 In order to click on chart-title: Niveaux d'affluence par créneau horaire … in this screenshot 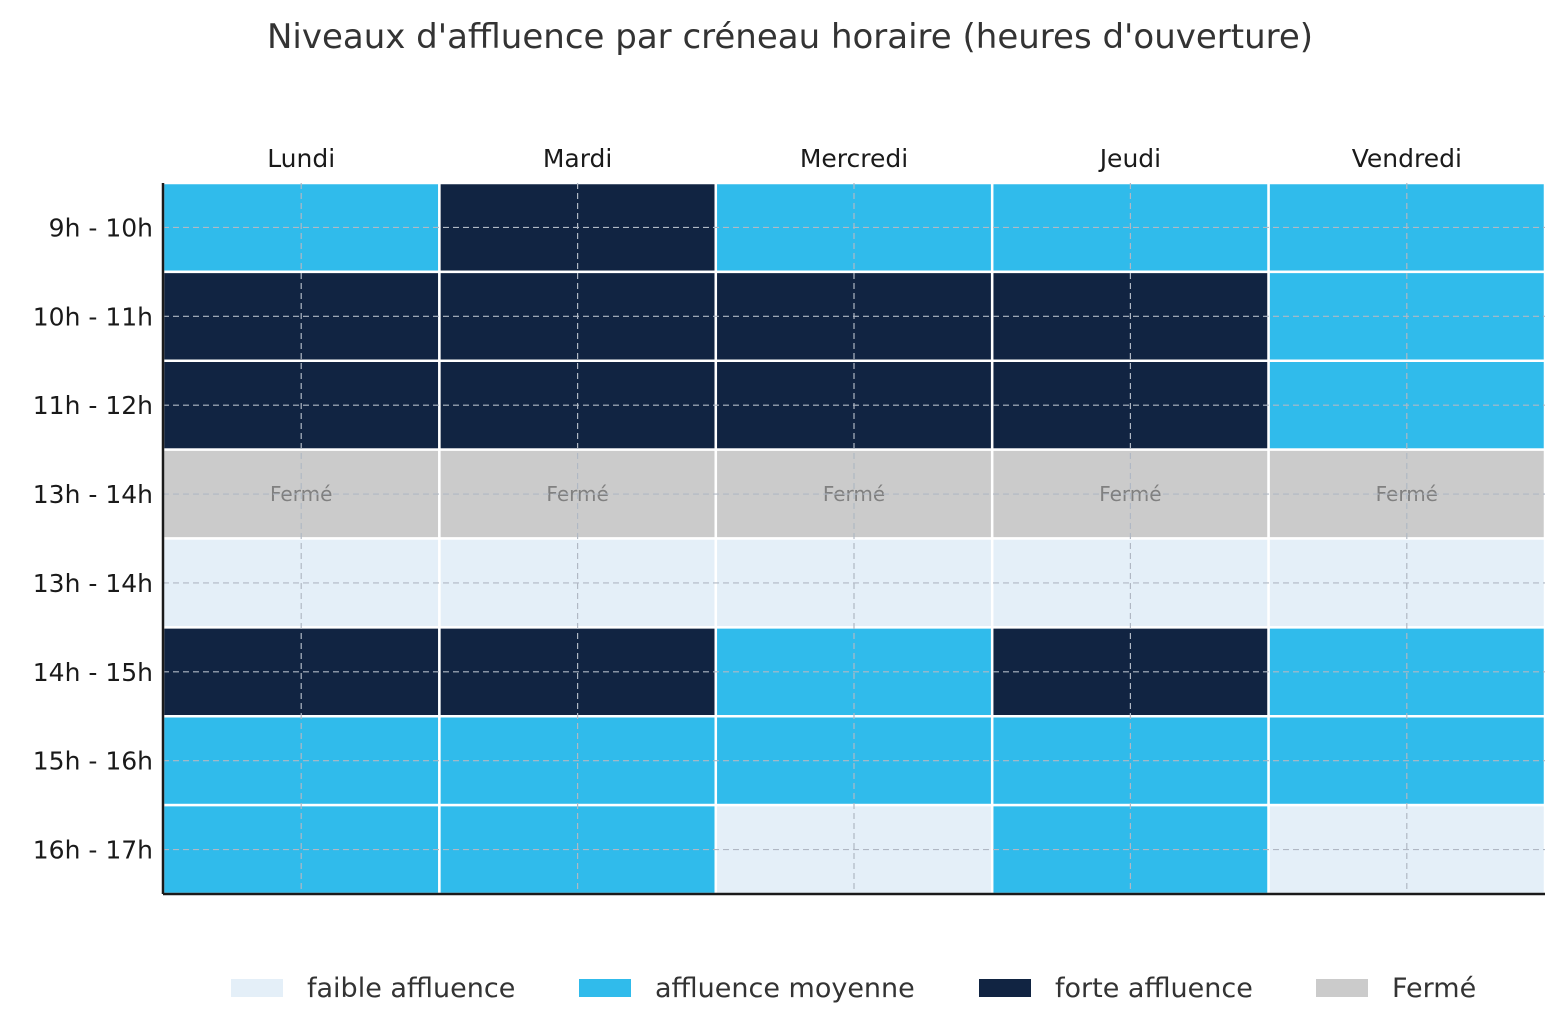, I will do `click(790, 37)`.